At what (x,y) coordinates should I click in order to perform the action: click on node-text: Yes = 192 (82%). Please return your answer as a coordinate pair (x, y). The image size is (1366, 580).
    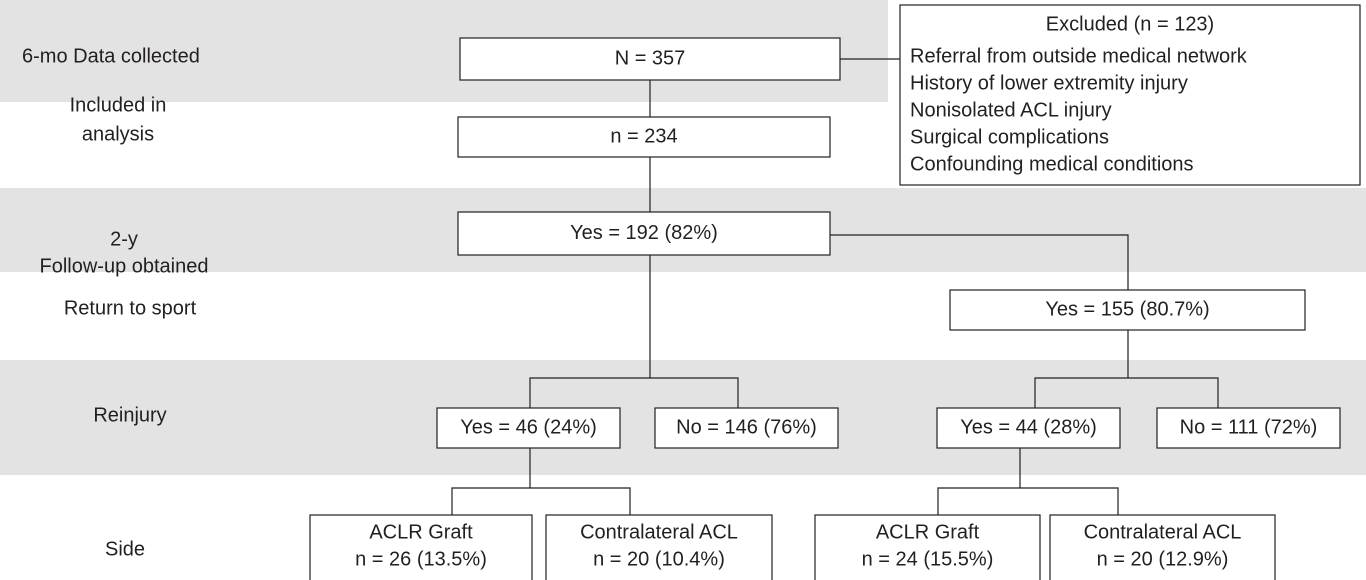
    Looking at the image, I should click on (644, 233).